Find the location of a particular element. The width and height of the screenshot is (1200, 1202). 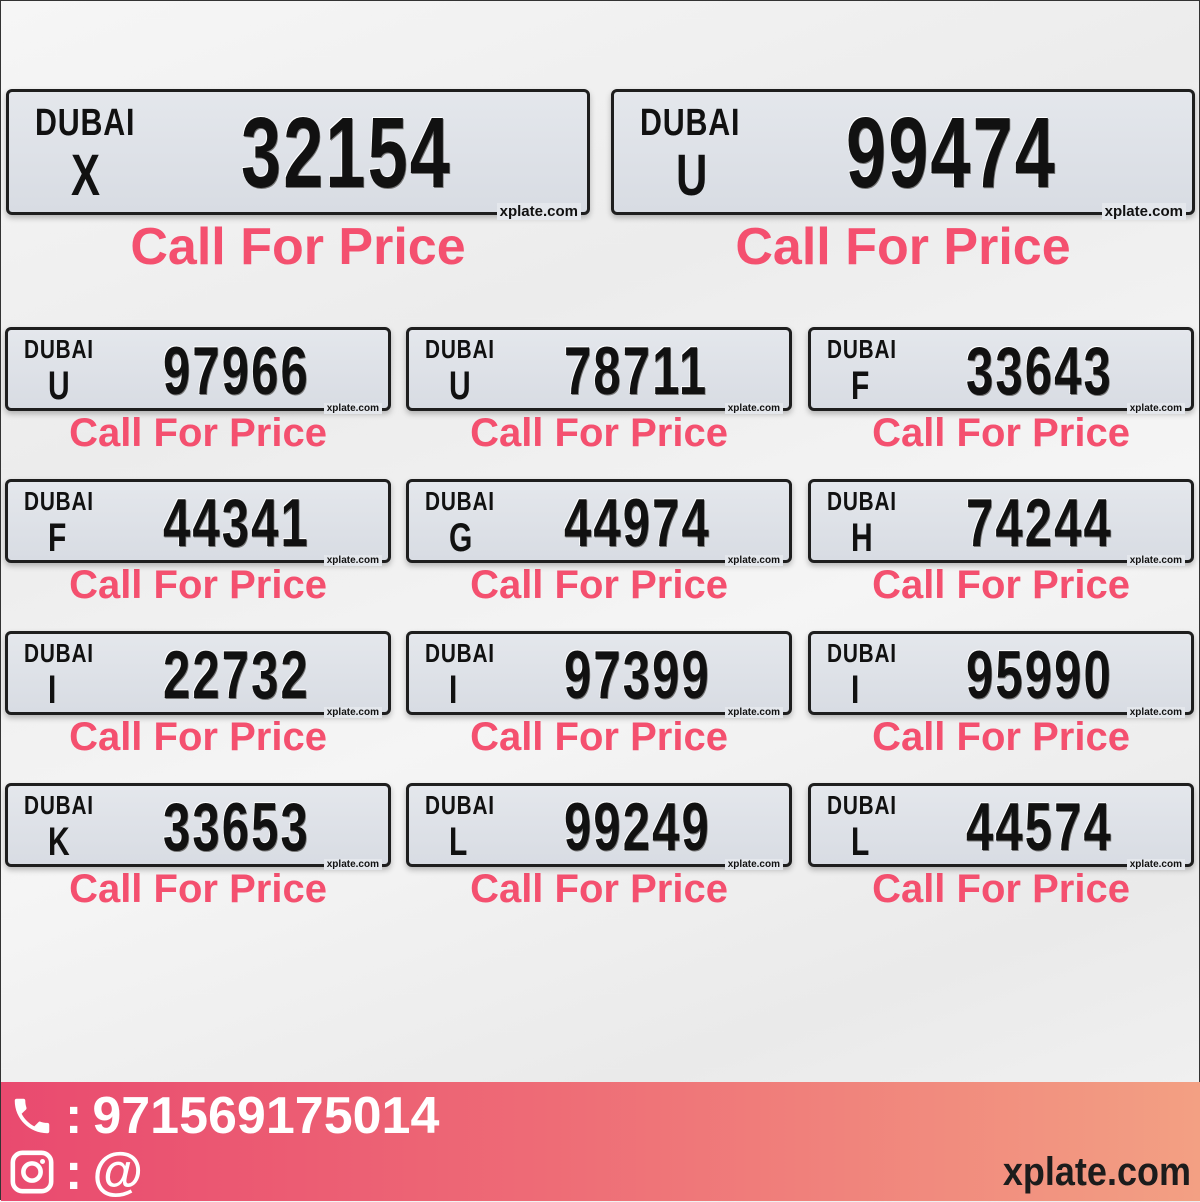

plate-listing: DUBAI U 99474 xplate.com Call For Price is located at coordinates (903, 183).